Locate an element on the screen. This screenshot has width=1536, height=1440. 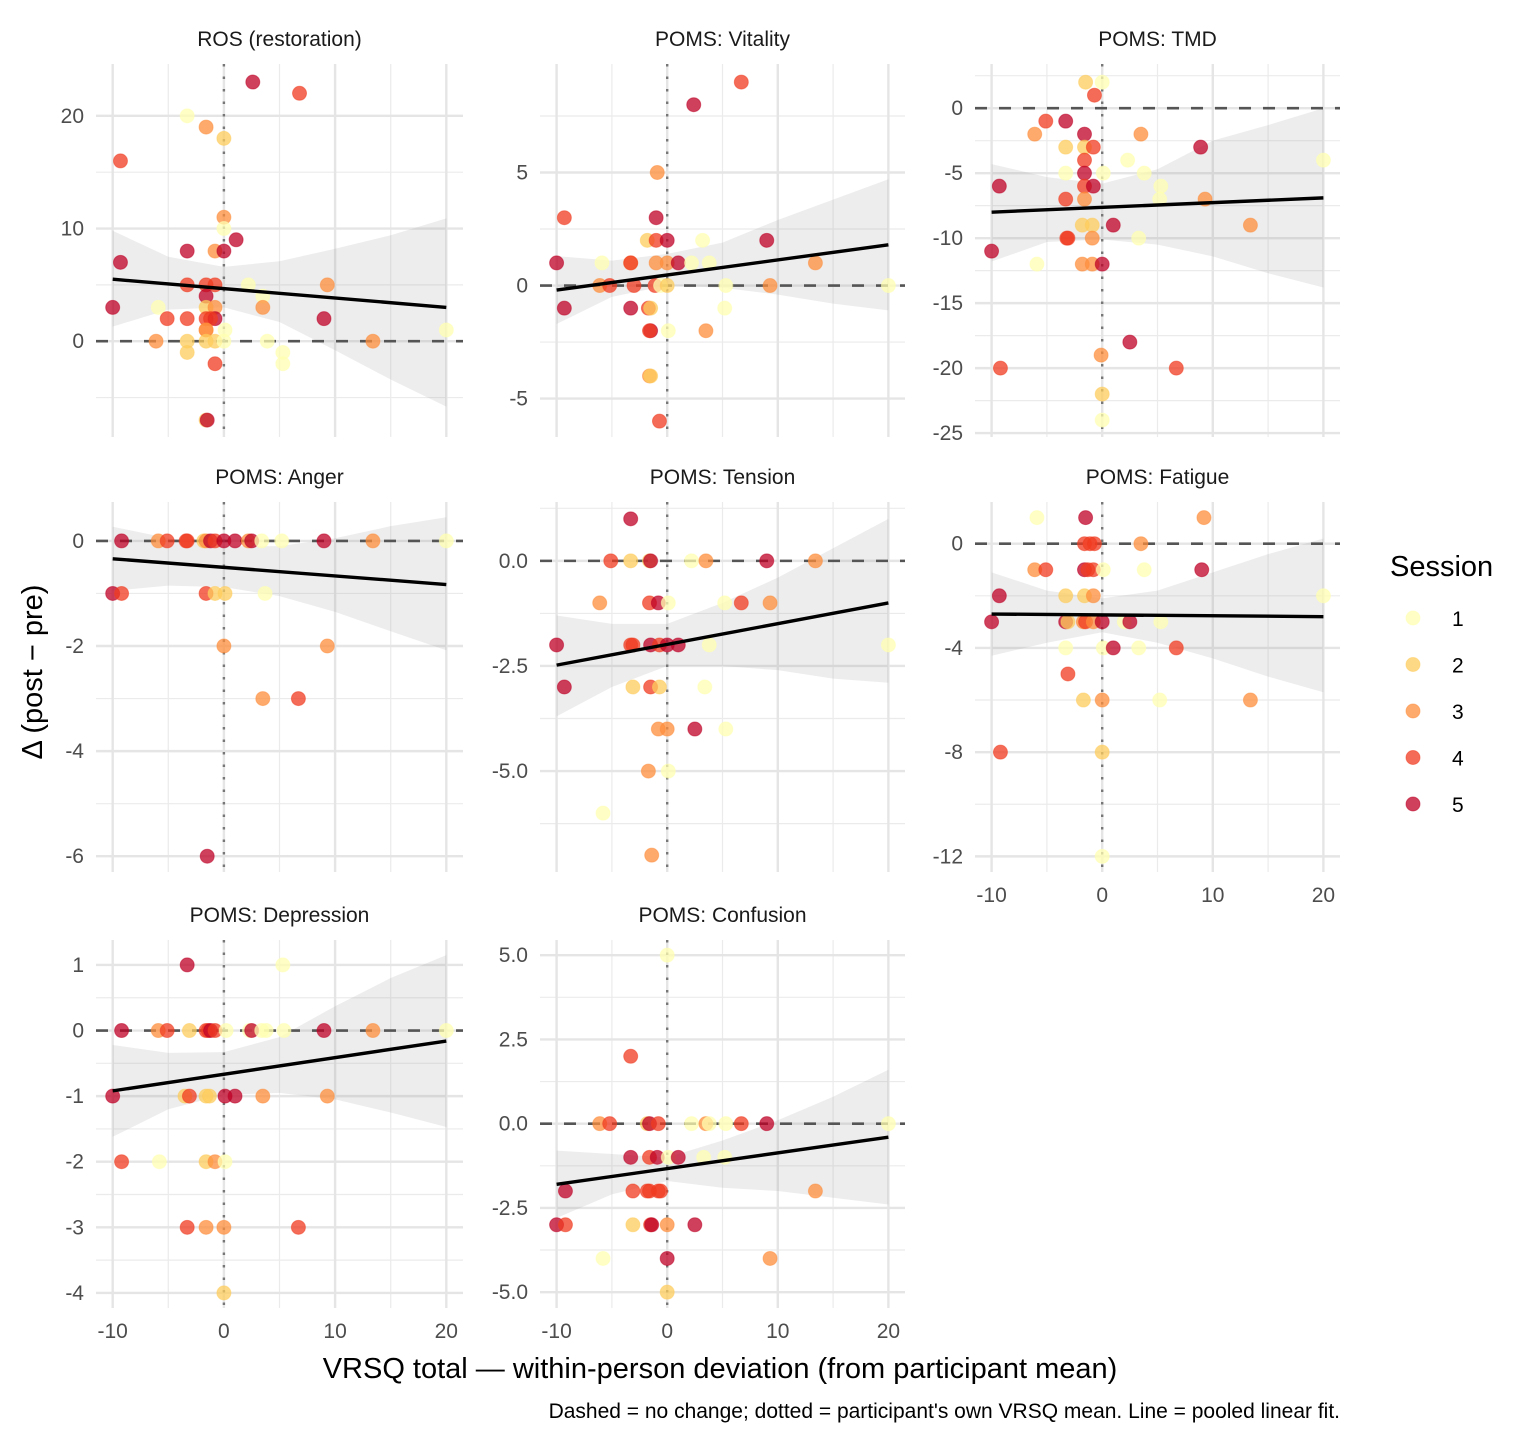
y-tick-label: -2 is located at coordinates (74, 646).